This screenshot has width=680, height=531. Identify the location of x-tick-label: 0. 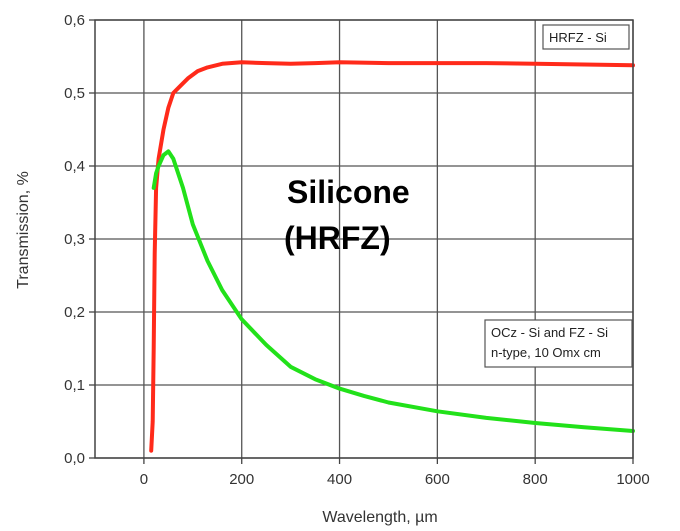
(144, 479).